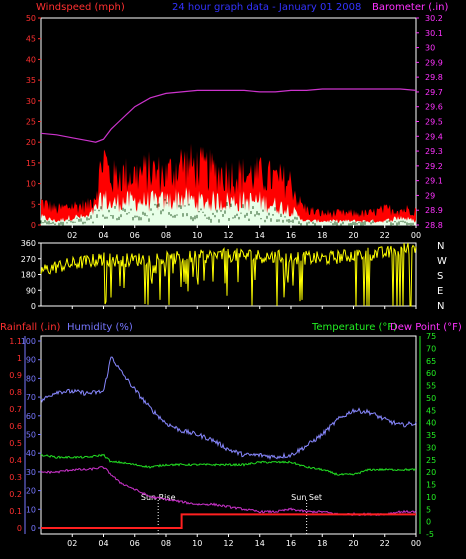 The height and width of the screenshot is (559, 466). Describe the element at coordinates (322, 235) in the screenshot. I see `wind-x-tick-label: 18` at that location.